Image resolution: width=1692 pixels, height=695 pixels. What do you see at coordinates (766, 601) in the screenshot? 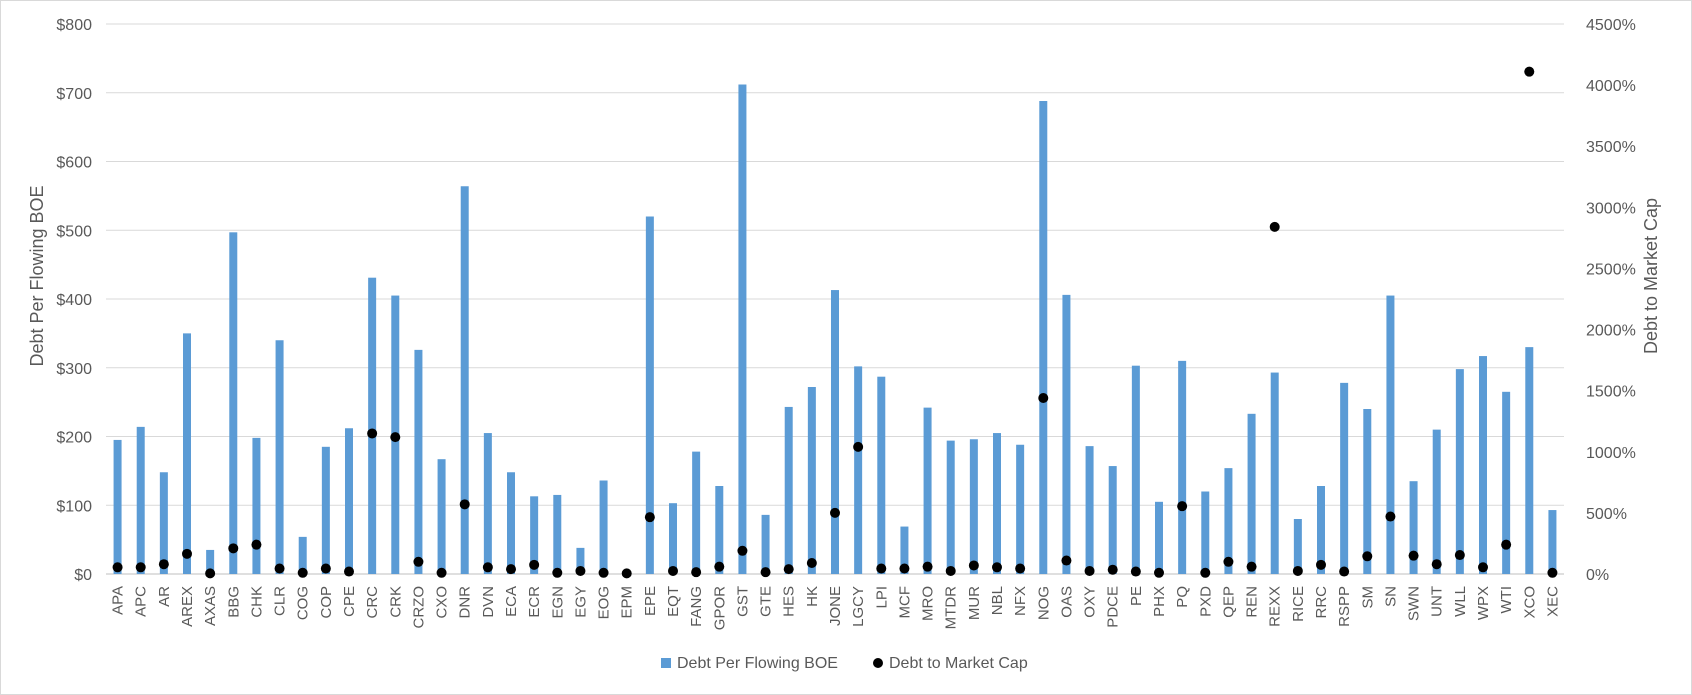
I see `category-label: GTE` at bounding box center [766, 601].